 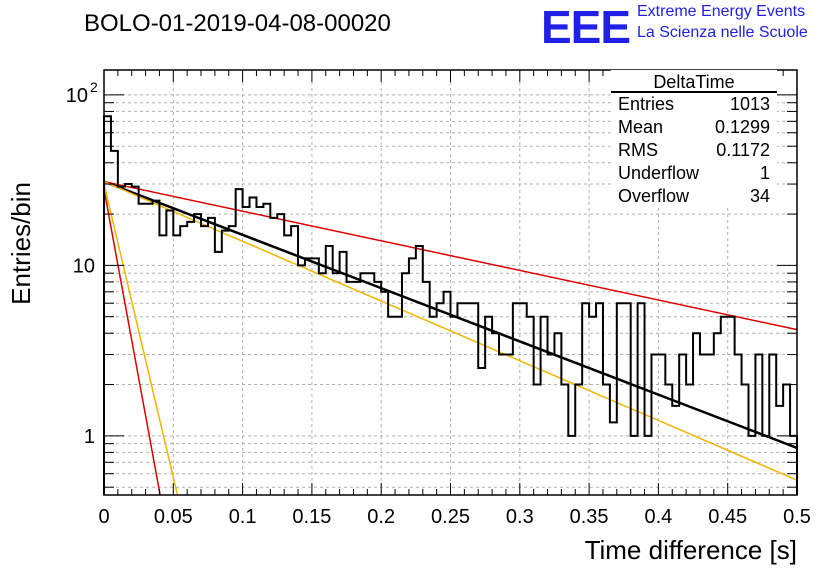 What do you see at coordinates (520, 517) in the screenshot?
I see `x-tick-label: 0.3` at bounding box center [520, 517].